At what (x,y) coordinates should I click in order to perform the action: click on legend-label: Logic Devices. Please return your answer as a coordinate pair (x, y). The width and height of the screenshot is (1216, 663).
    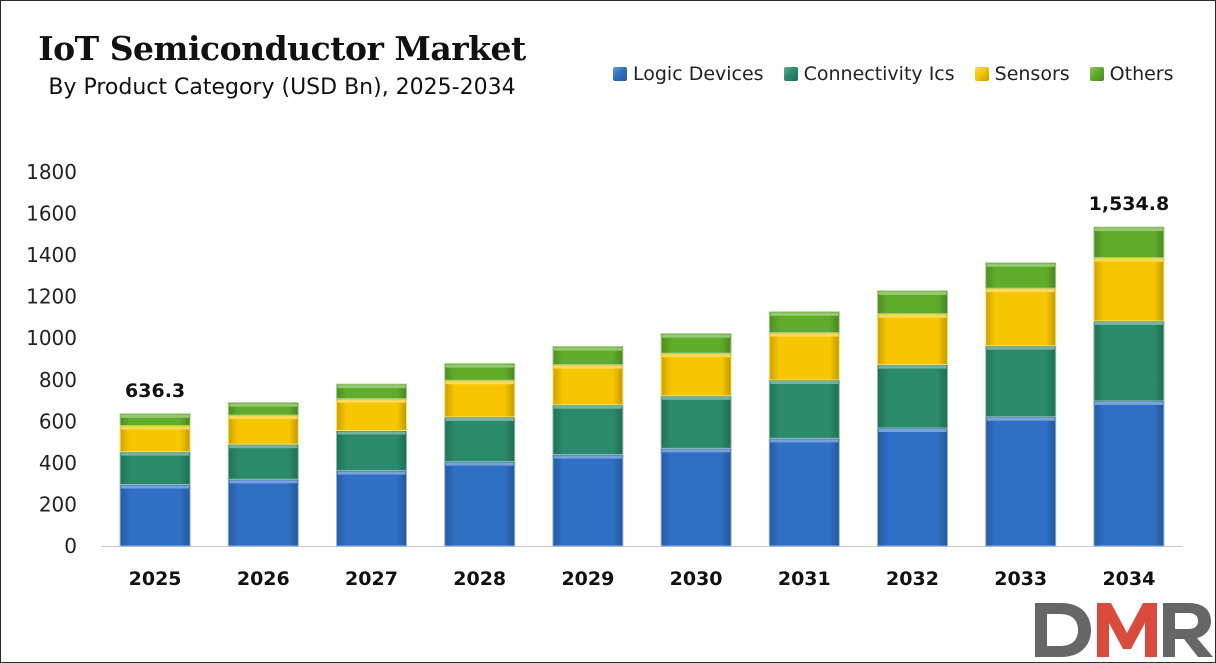
    Looking at the image, I should click on (698, 74).